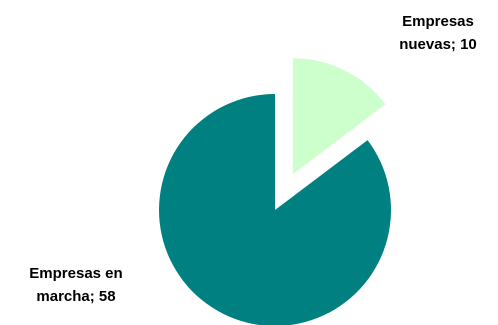 This screenshot has width=498, height=325. Describe the element at coordinates (76, 285) in the screenshot. I see `data-label-empresas-en-marcha: Empresas en marcha; 58` at that location.